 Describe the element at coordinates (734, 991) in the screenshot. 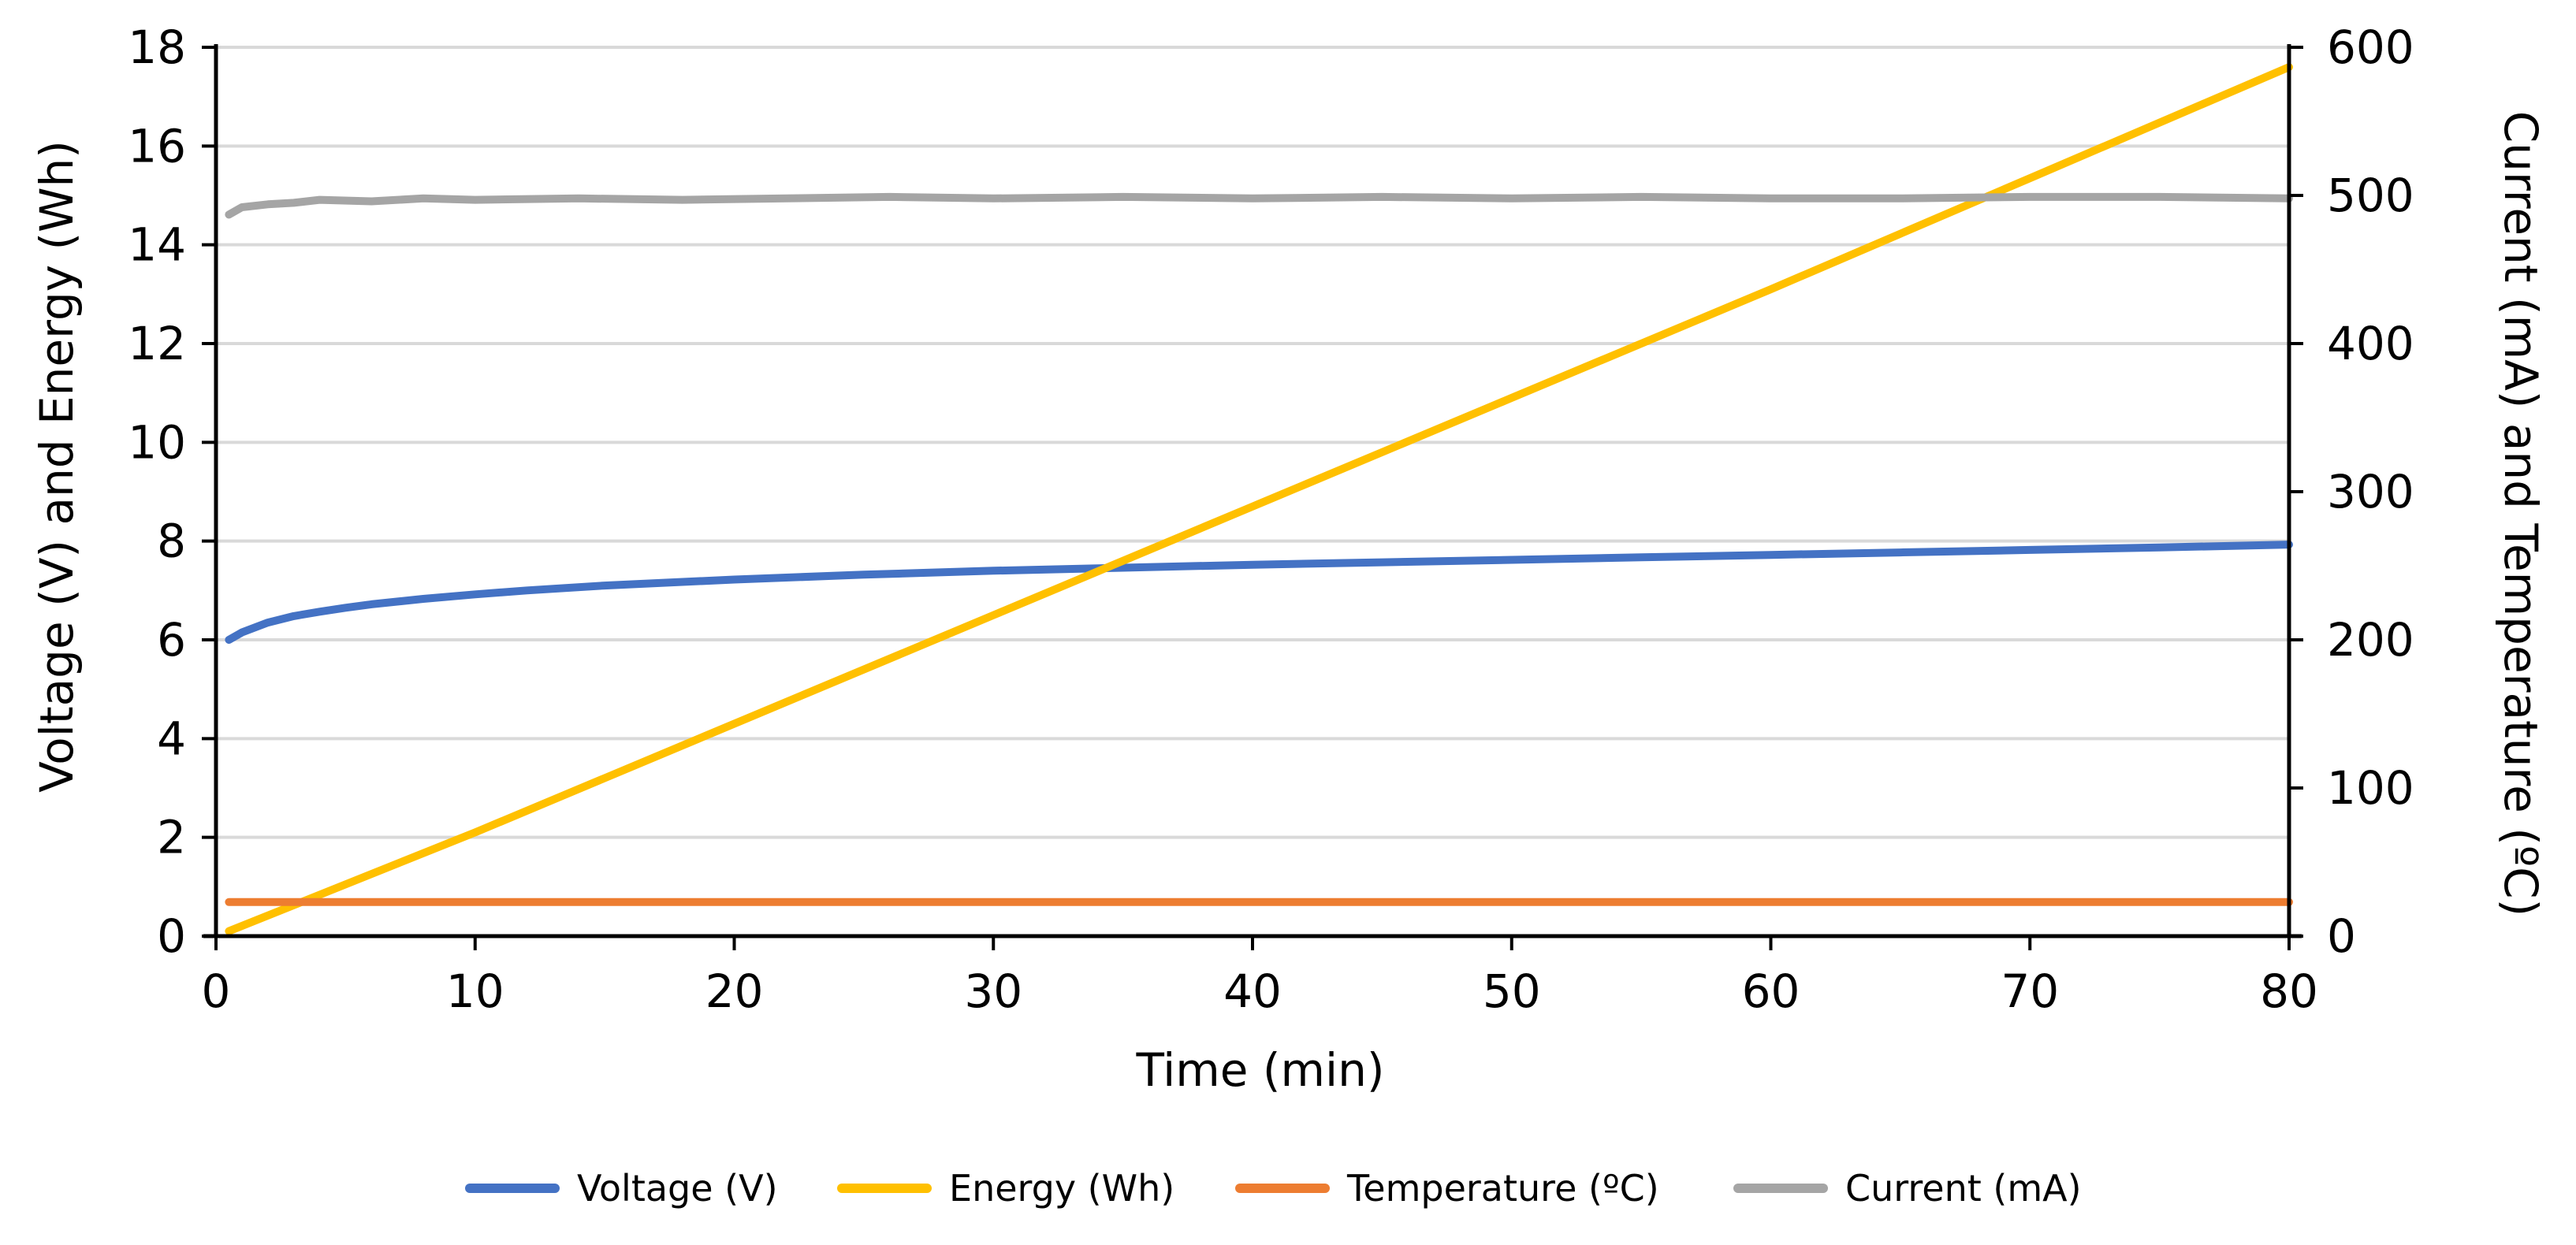

I see `x-tick-label-2: 20` at that location.